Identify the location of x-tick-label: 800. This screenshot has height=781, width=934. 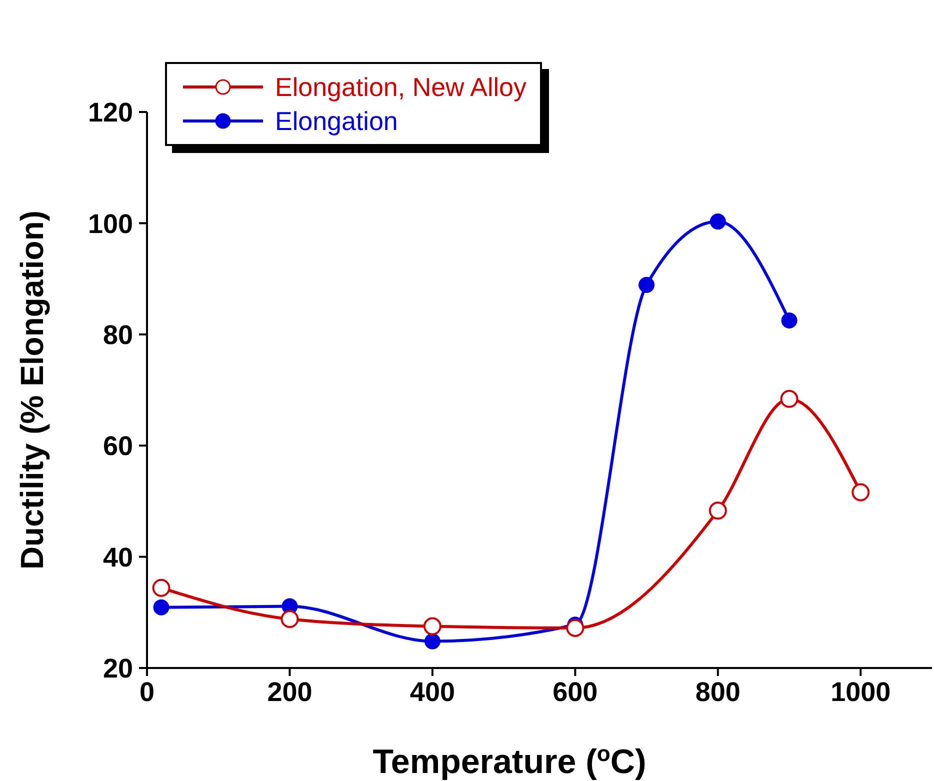
(717, 692).